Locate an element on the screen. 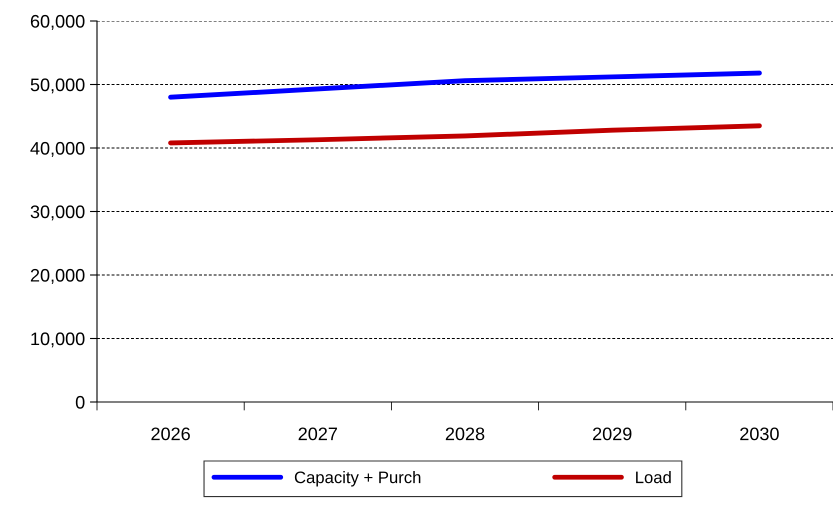 The width and height of the screenshot is (833, 508). x-tick-label: 2030 is located at coordinates (759, 433).